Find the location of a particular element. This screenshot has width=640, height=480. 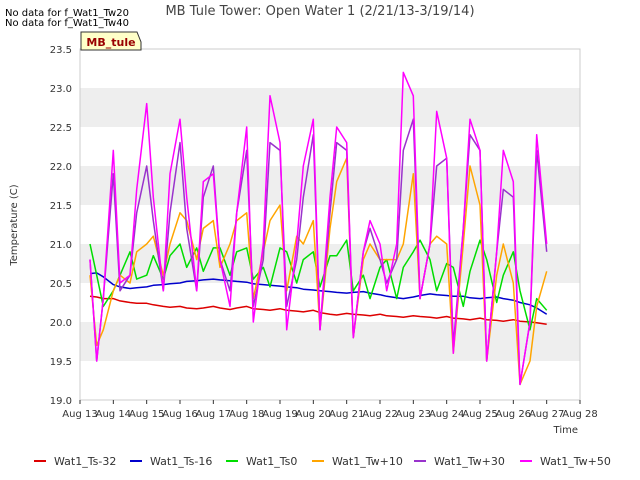

no-data-notice-2: No data for f_Wat1_Tw40 is located at coordinates (67, 23).